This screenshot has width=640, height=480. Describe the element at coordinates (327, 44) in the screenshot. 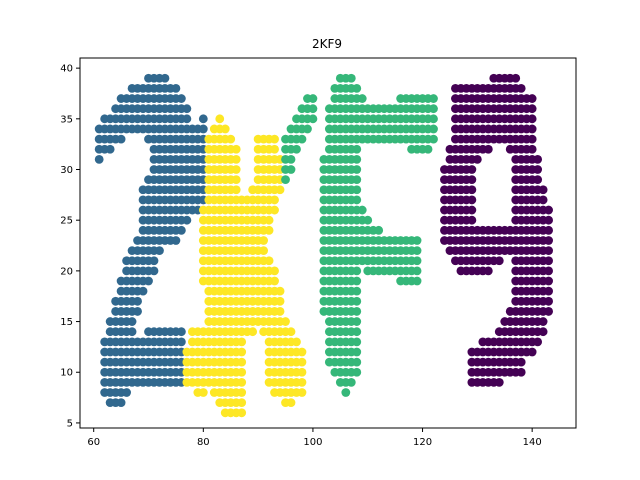

I see `chart-title: 2KF9` at that location.